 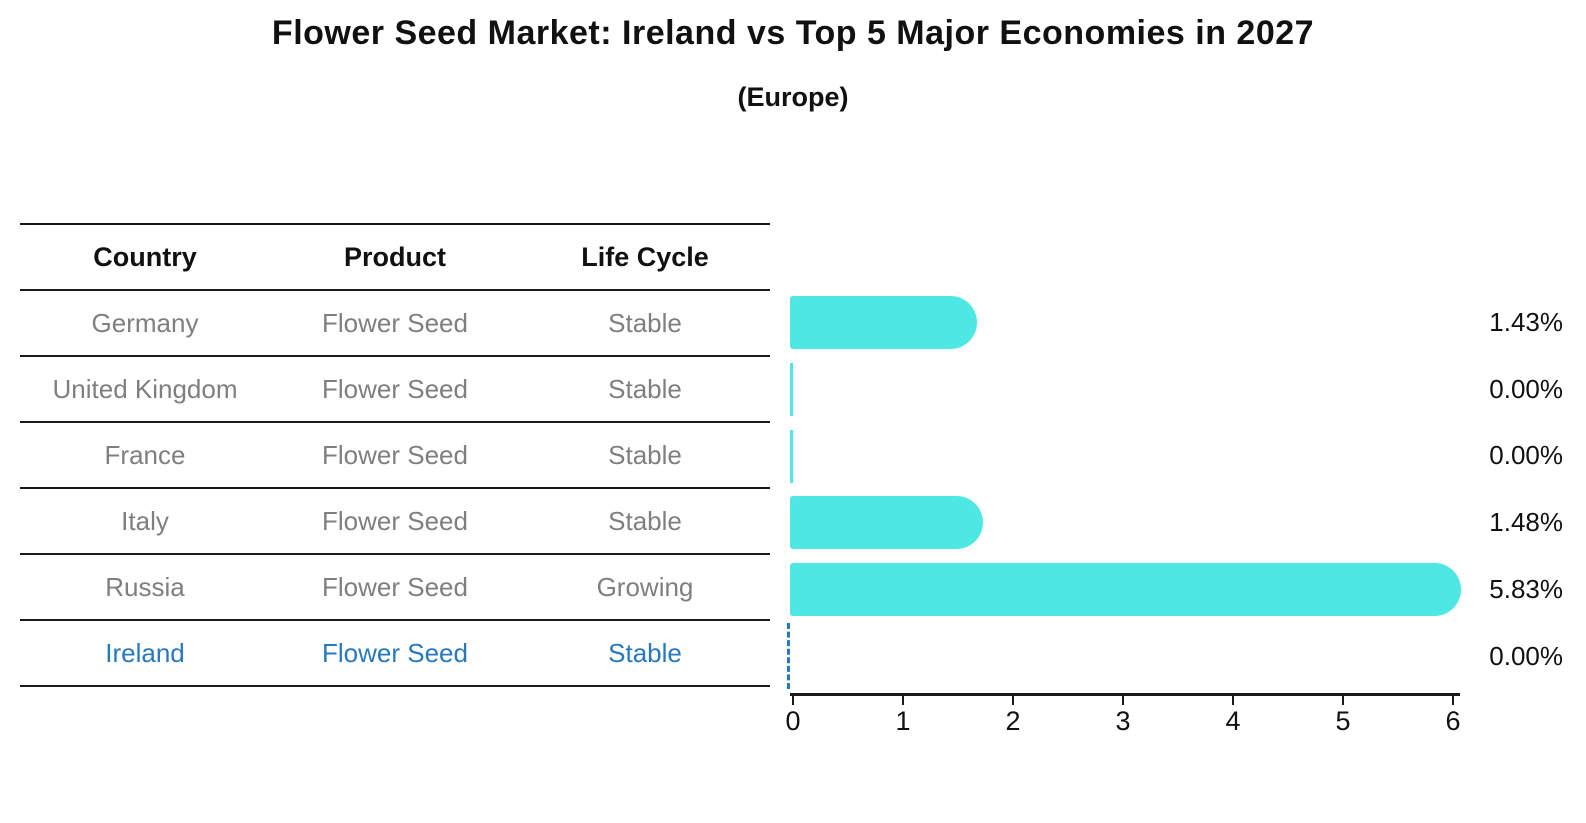 I want to click on table-row: Germany Flower Seed Stable, so click(x=395, y=324).